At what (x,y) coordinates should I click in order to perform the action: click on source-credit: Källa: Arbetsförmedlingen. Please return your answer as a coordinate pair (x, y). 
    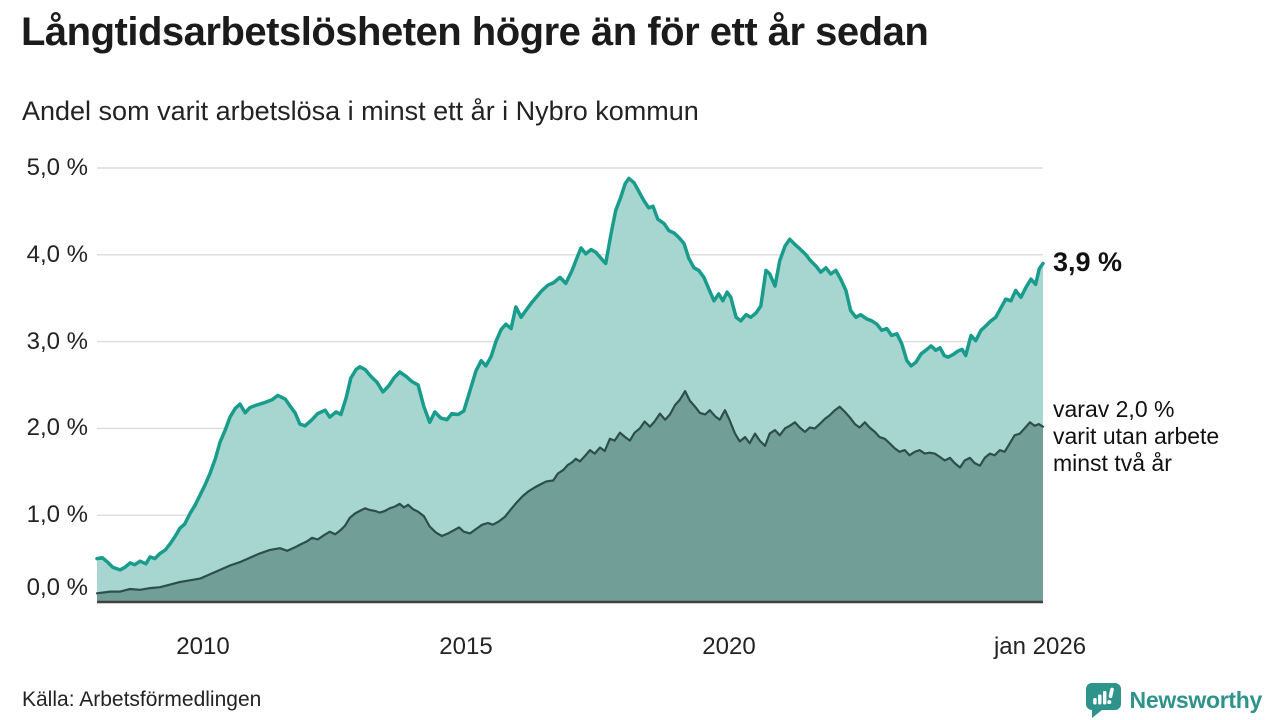
    Looking at the image, I should click on (142, 699).